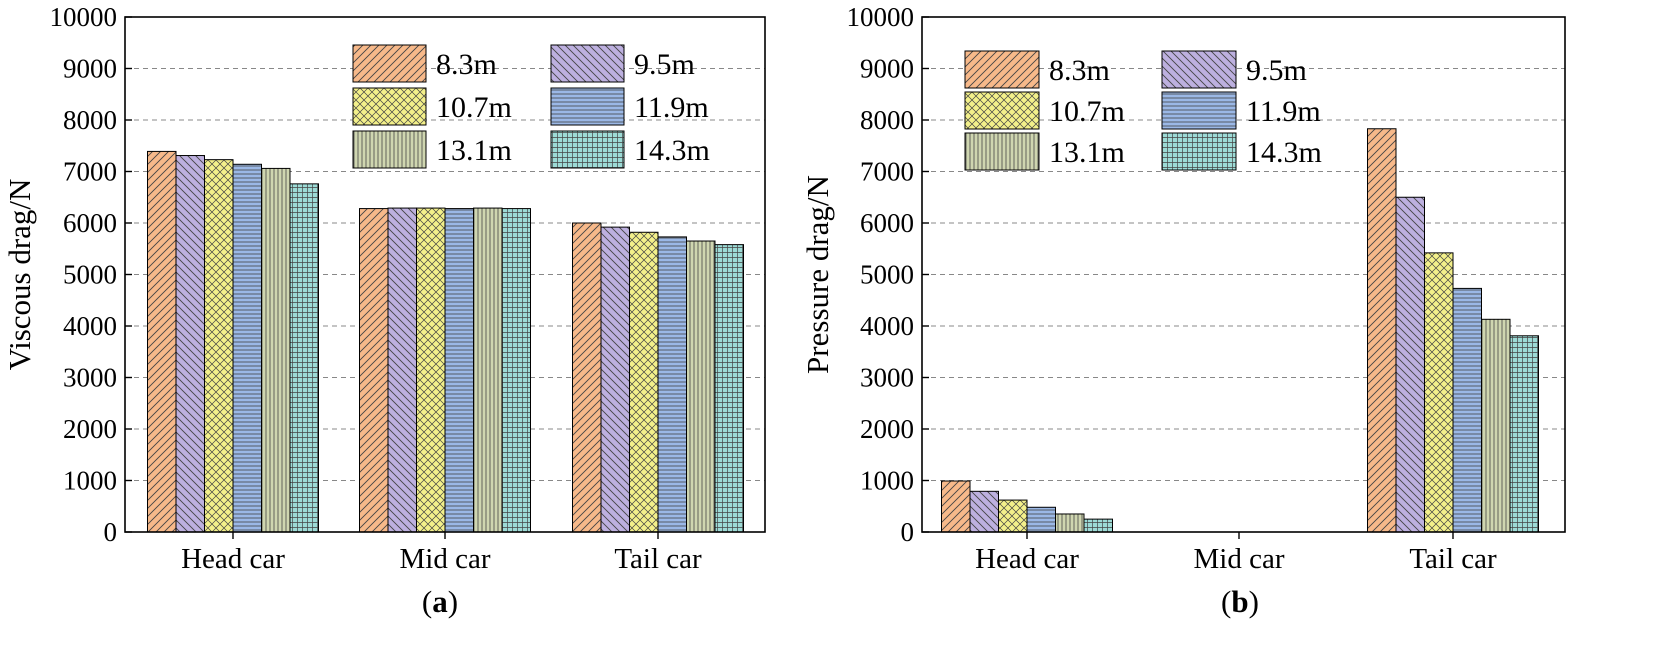 Image resolution: width=1660 pixels, height=665 pixels. Describe the element at coordinates (431, 370) in the screenshot. I see `bar-mid-car-10.7m` at that location.